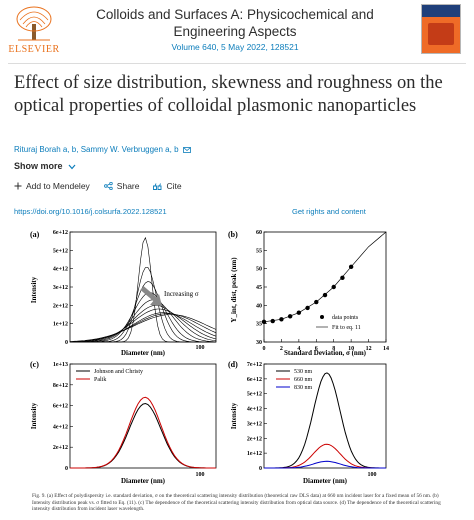 This screenshot has height=520, width=474. Describe the element at coordinates (259, 306) in the screenshot. I see `y-tick-label-b: 40` at that location.